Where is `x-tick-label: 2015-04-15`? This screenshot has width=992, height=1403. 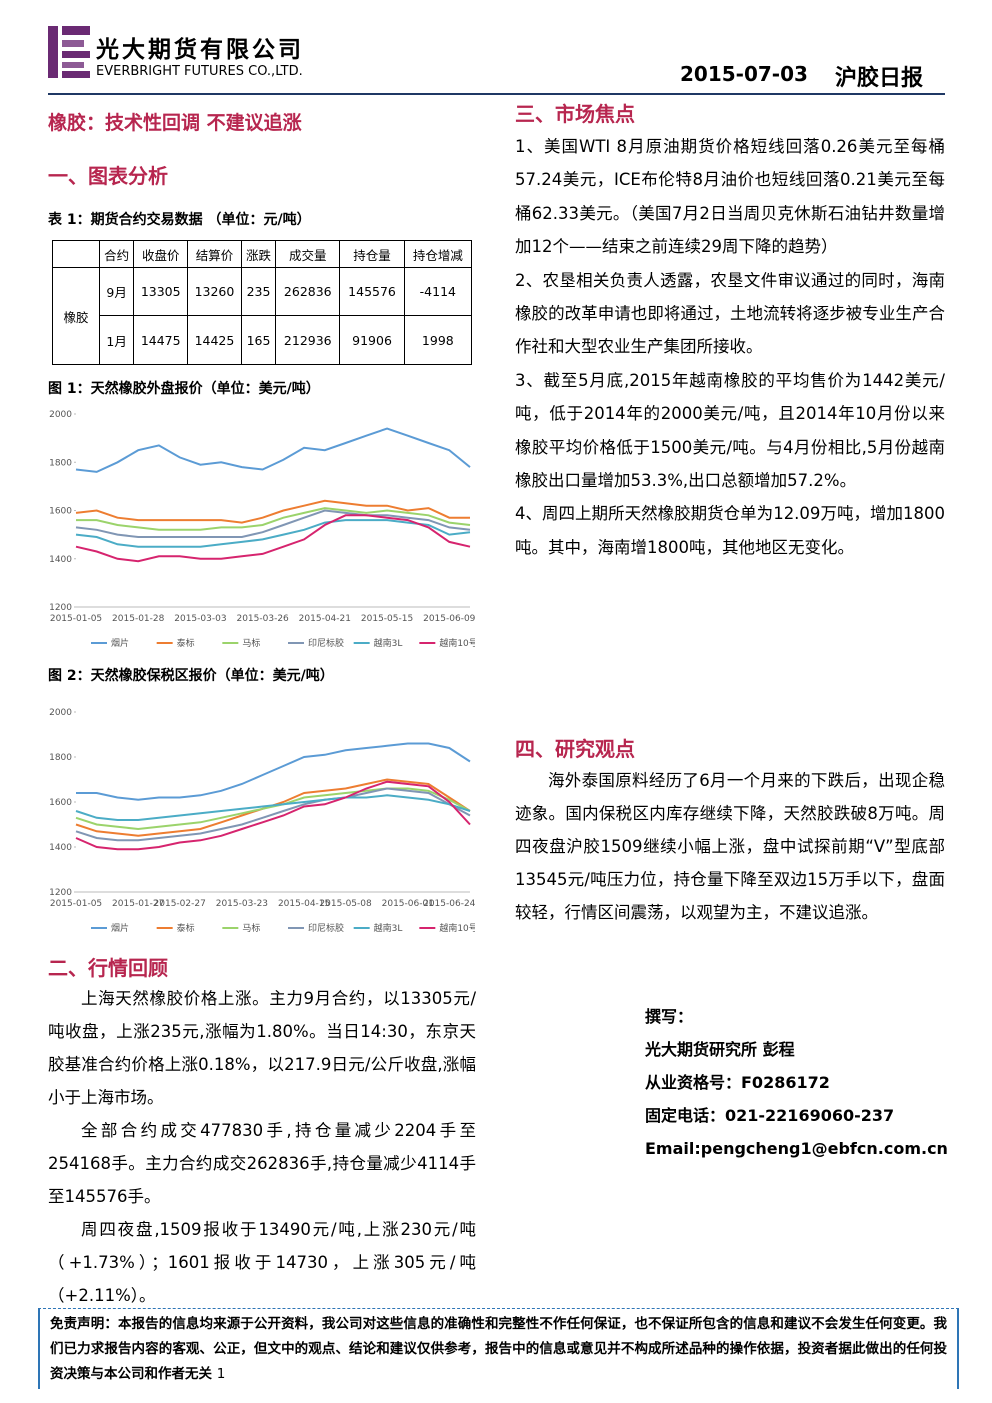
x-tick-label: 2015-04-15 is located at coordinates (304, 904).